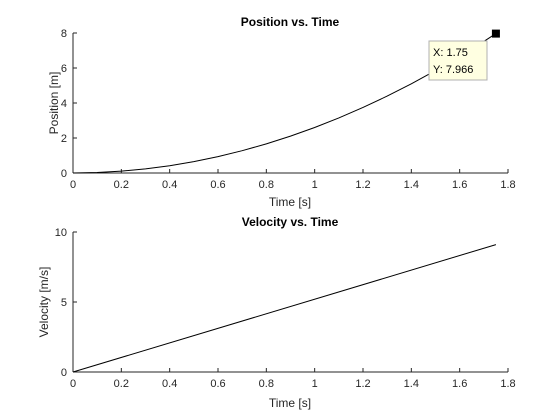 This screenshot has width=560, height=420. I want to click on datatip-box, so click(458, 60).